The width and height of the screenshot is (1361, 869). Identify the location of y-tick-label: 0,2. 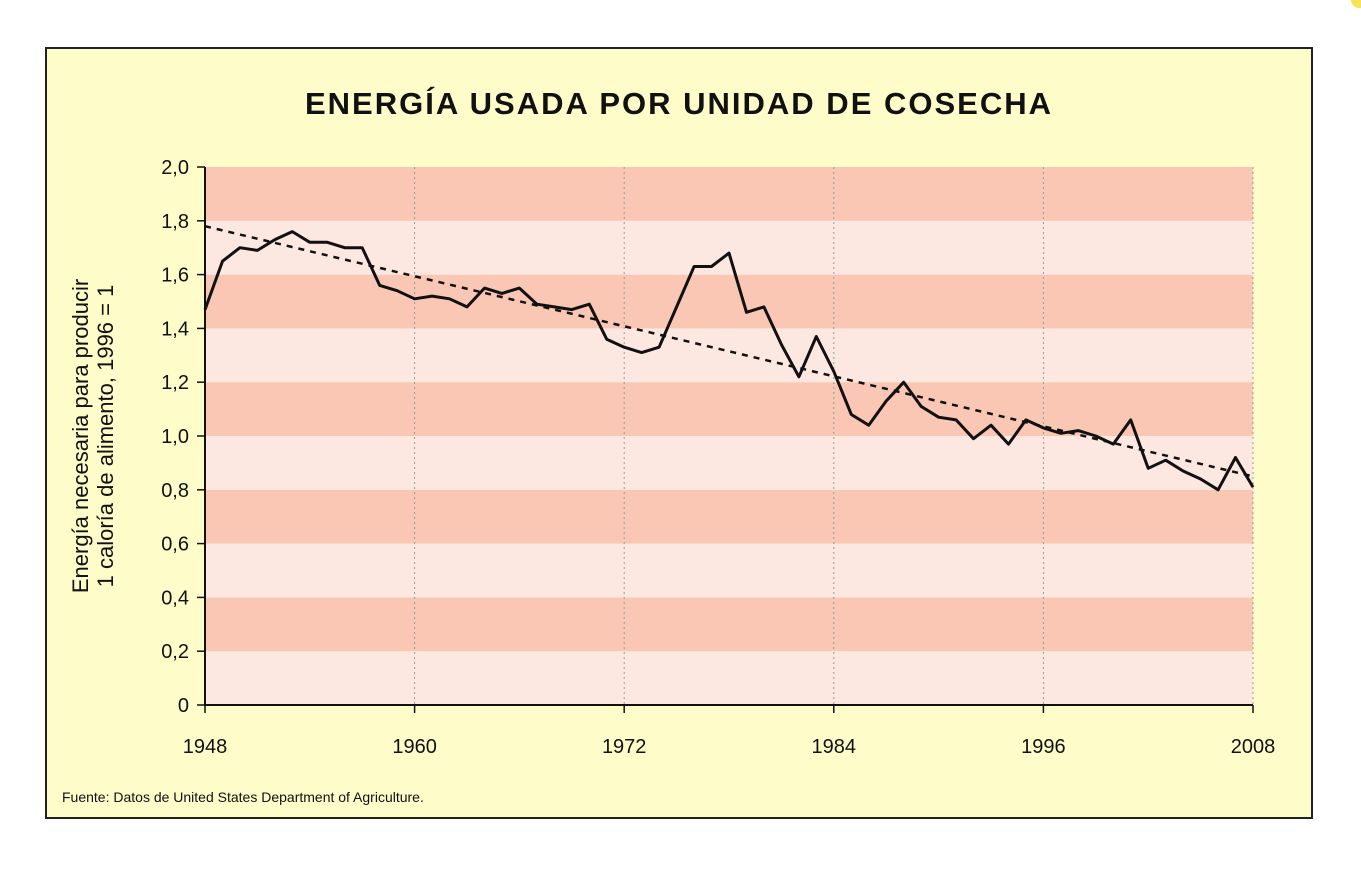
(175, 652).